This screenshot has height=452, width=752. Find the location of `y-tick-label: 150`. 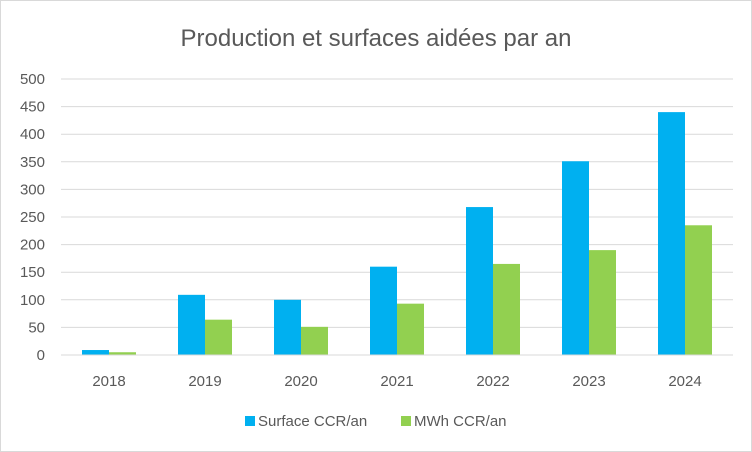

y-tick-label: 150 is located at coordinates (32, 272).